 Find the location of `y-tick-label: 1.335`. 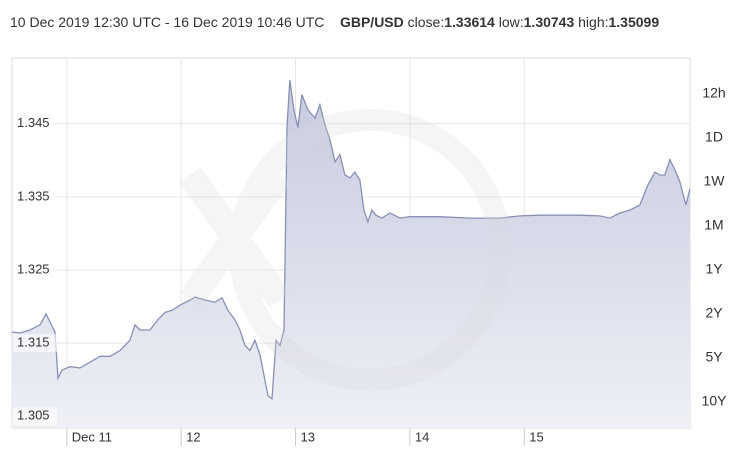

y-tick-label: 1.335 is located at coordinates (33, 195).